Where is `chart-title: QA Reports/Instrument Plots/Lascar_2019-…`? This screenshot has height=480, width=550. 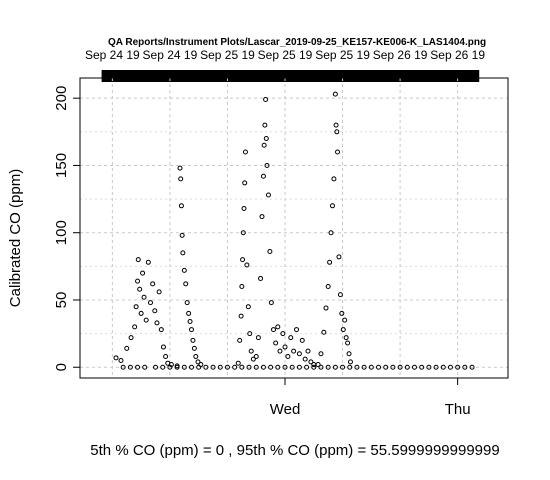 chart-title: QA Reports/Instrument Plots/Lascar_2019-… is located at coordinates (297, 42).